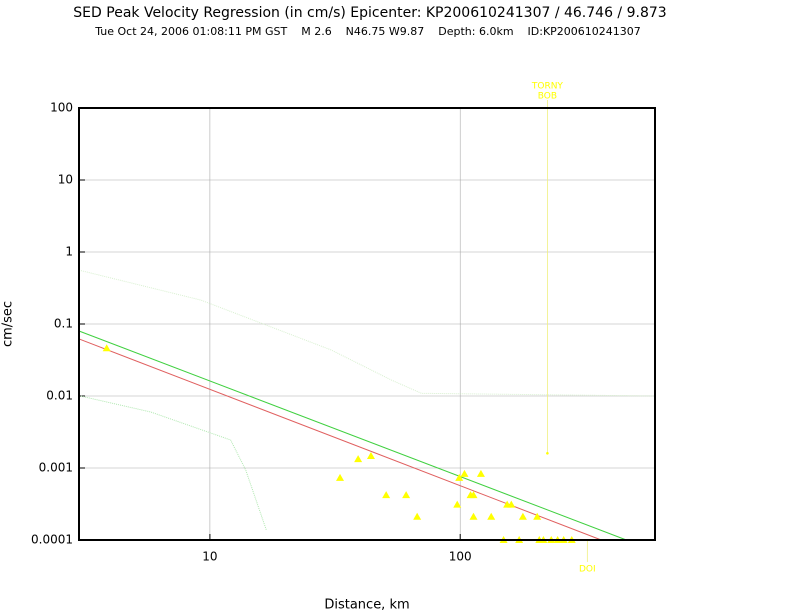 The height and width of the screenshot is (612, 792). Describe the element at coordinates (547, 453) in the screenshot. I see `station-dot` at that location.